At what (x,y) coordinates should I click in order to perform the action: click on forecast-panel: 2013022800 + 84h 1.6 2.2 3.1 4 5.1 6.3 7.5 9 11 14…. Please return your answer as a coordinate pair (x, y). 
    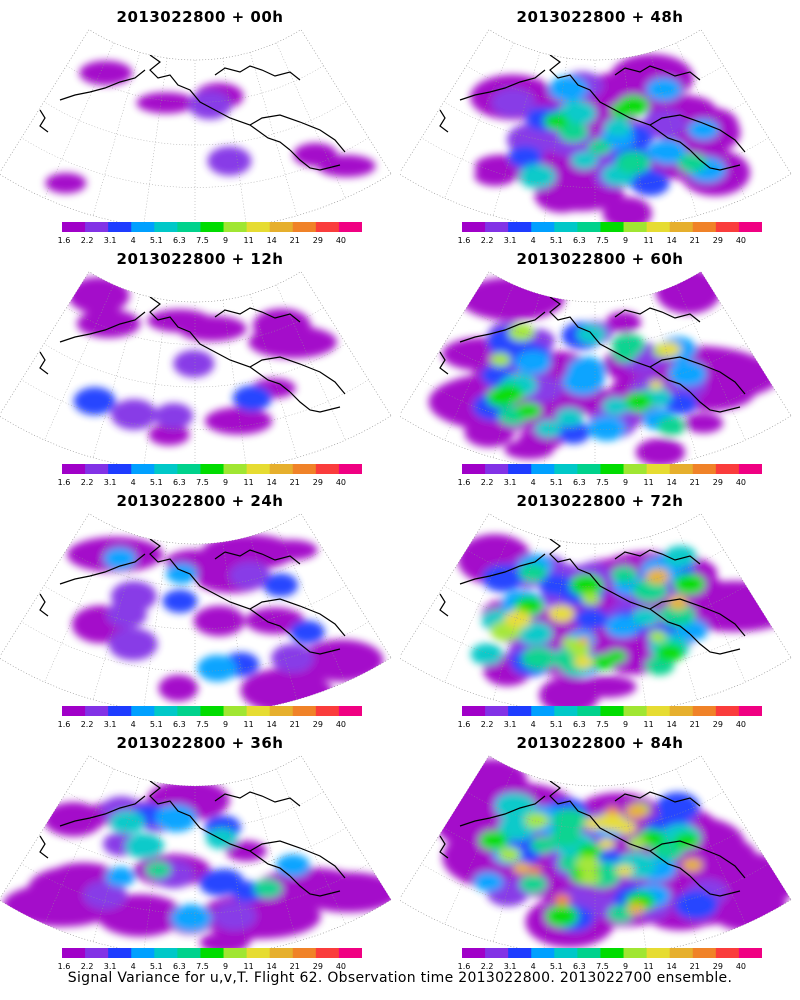
    Looking at the image, I should click on (600, 848).